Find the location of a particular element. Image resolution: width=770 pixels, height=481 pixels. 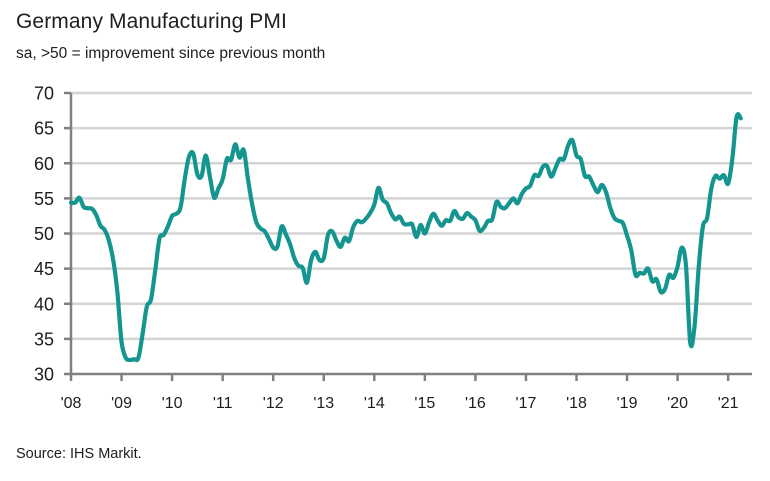

x-tick-label: '21 is located at coordinates (728, 403).